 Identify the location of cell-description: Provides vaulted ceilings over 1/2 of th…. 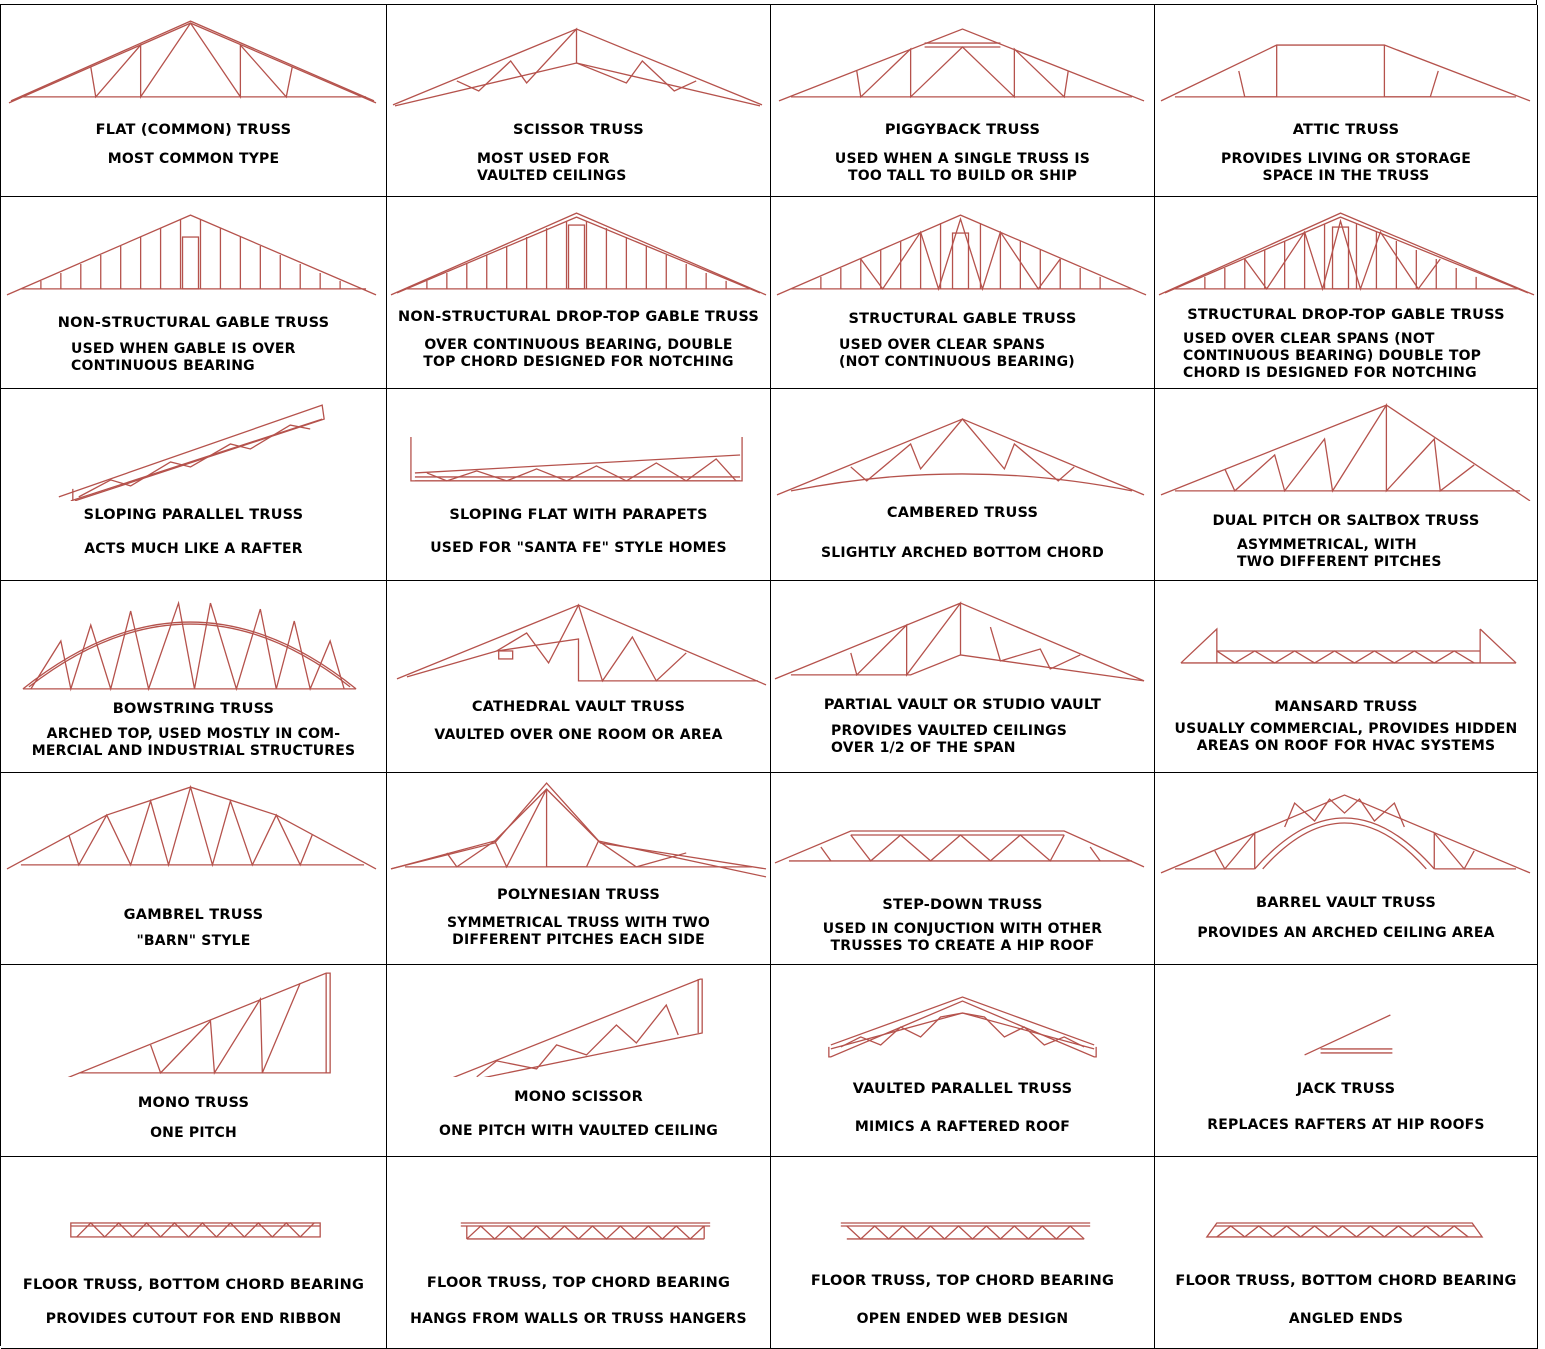
(949, 739).